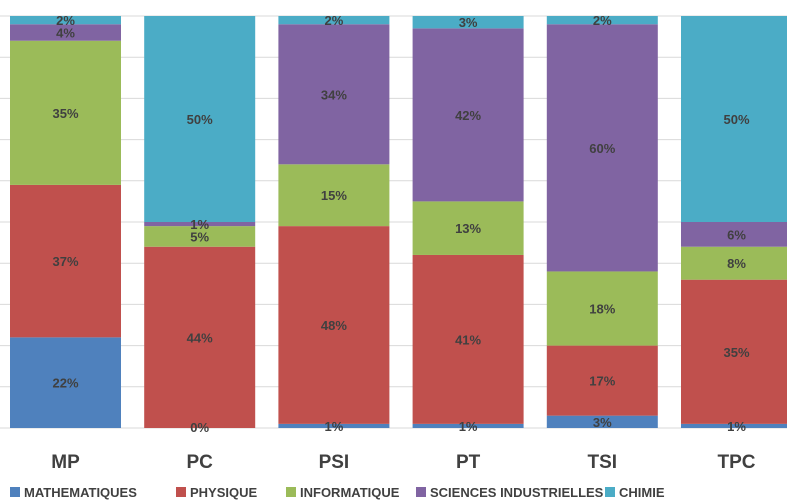 Image resolution: width=787 pixels, height=502 pixels. I want to click on bar-segment-psi-informatique, so click(334, 195).